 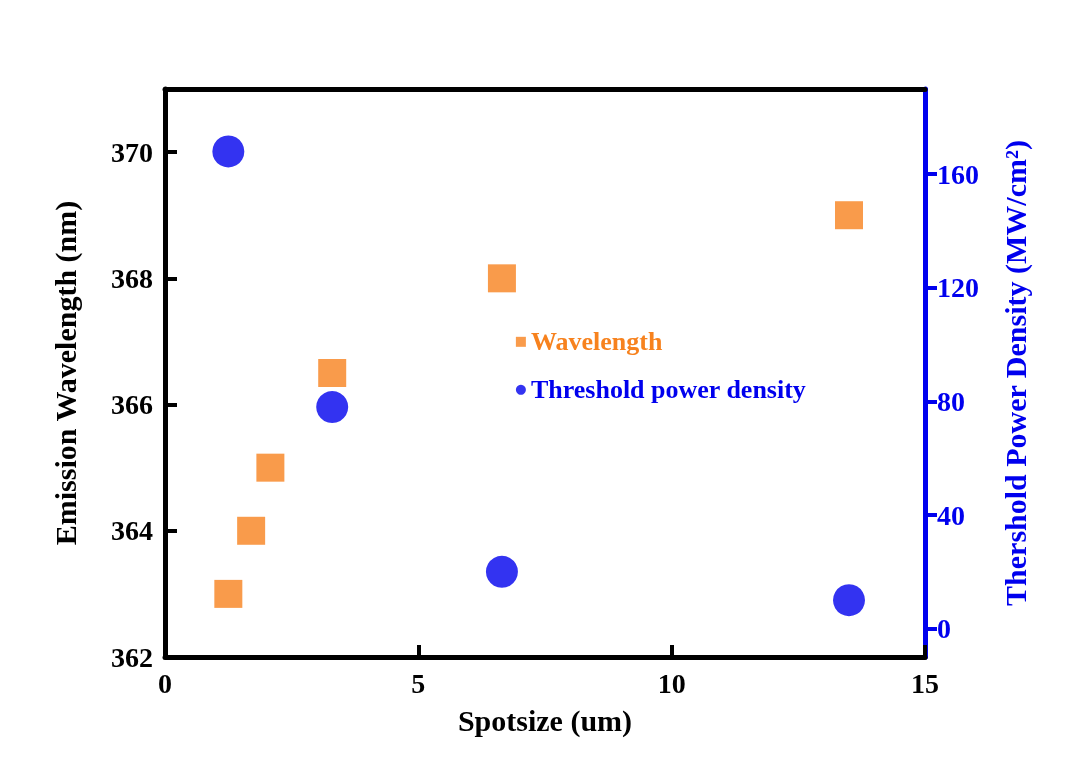 I want to click on y2-tick-label: 160, so click(x=958, y=174).